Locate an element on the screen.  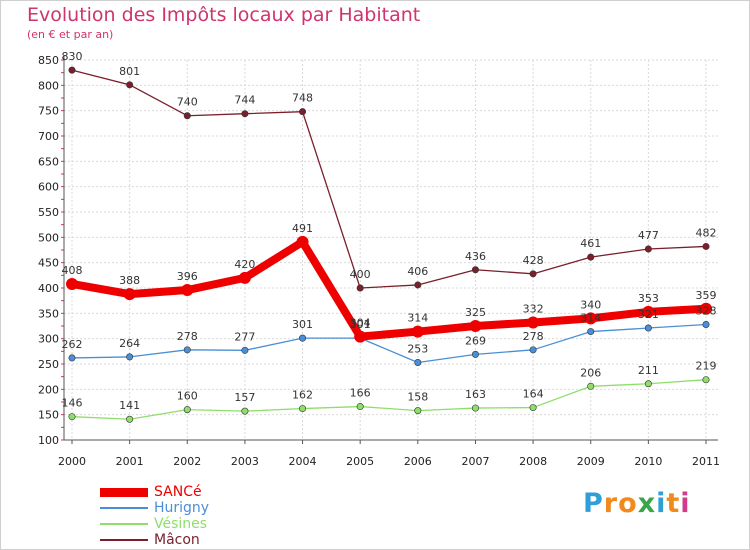
x-tick-label: 2011 is located at coordinates (706, 461).